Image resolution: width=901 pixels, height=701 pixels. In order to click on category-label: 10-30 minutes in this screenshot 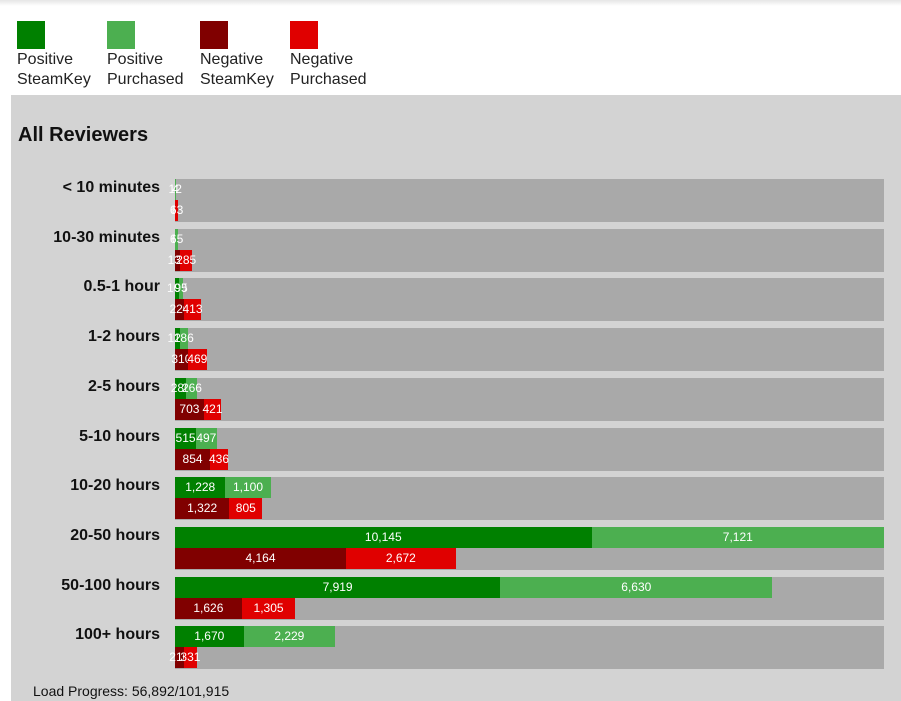, I will do `click(106, 237)`.